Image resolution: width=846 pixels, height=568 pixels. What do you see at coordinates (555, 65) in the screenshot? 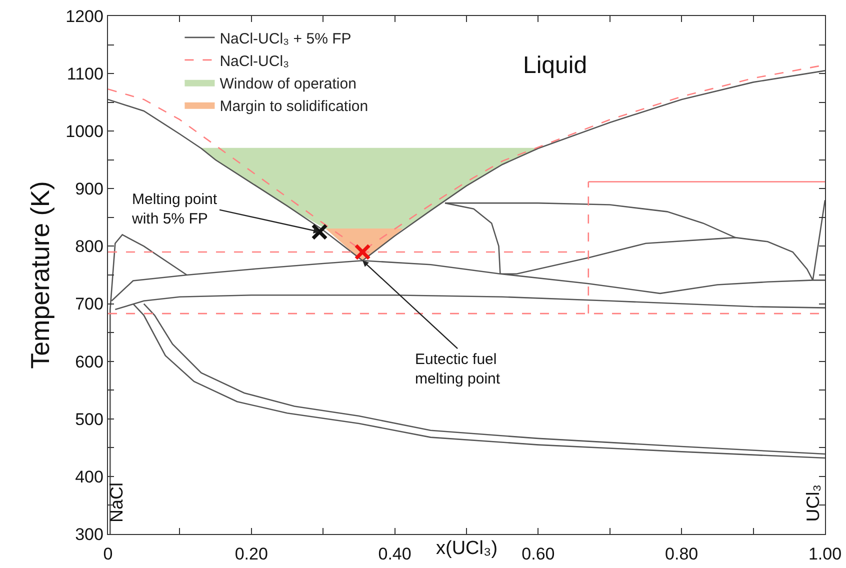
I see `annotation: Liquid` at bounding box center [555, 65].